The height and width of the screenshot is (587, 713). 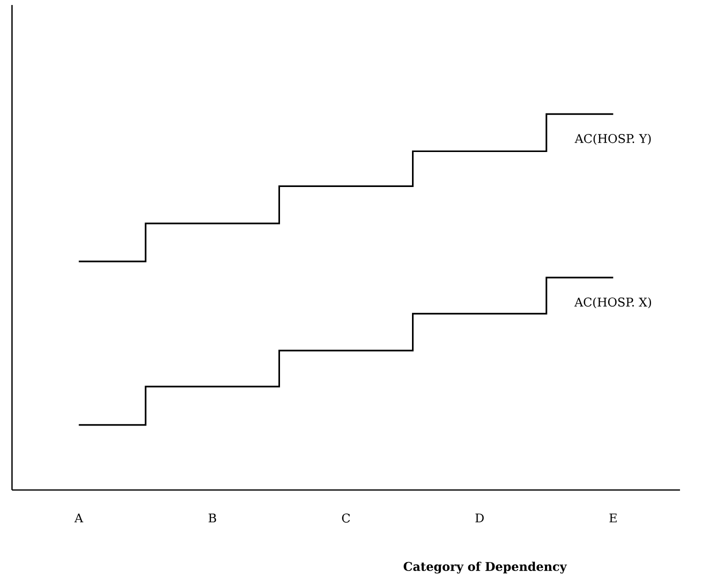 What do you see at coordinates (79, 518) in the screenshot?
I see `x-tick-label: A` at bounding box center [79, 518].